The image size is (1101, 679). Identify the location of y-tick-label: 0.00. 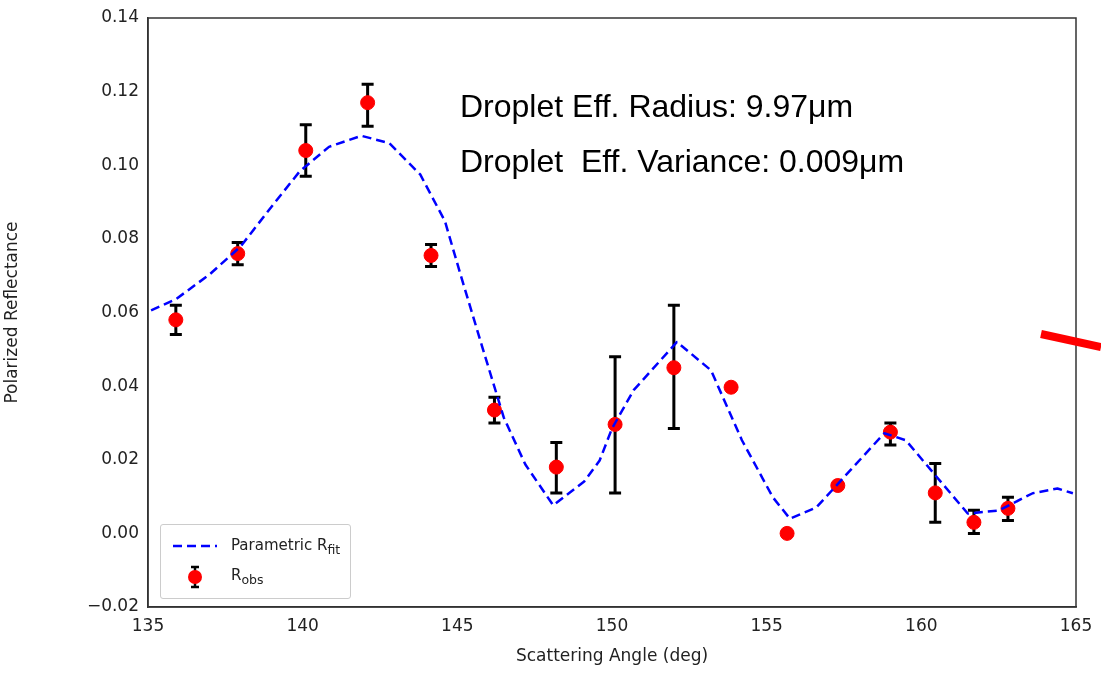
(120, 531).